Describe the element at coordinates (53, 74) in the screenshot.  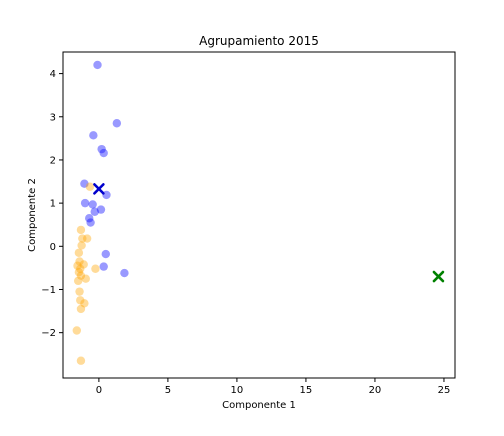
I see `y-tick-label: 4` at that location.